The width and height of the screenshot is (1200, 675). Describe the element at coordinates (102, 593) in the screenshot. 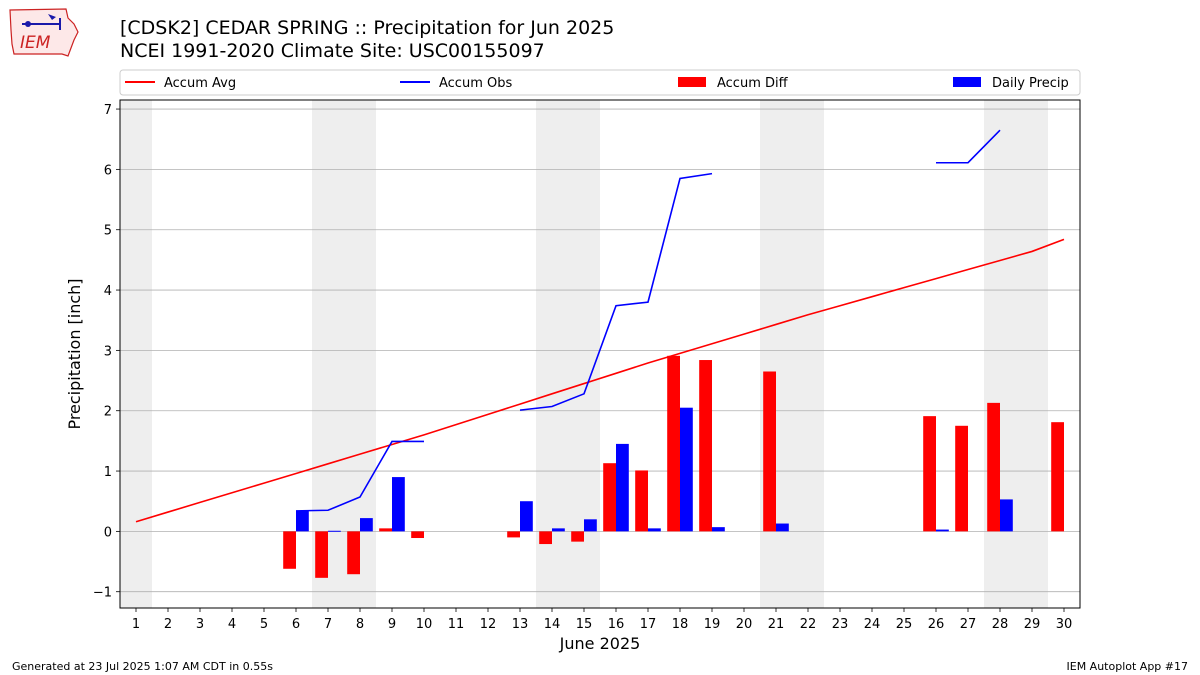

I see `y-tick-label: −1` at that location.